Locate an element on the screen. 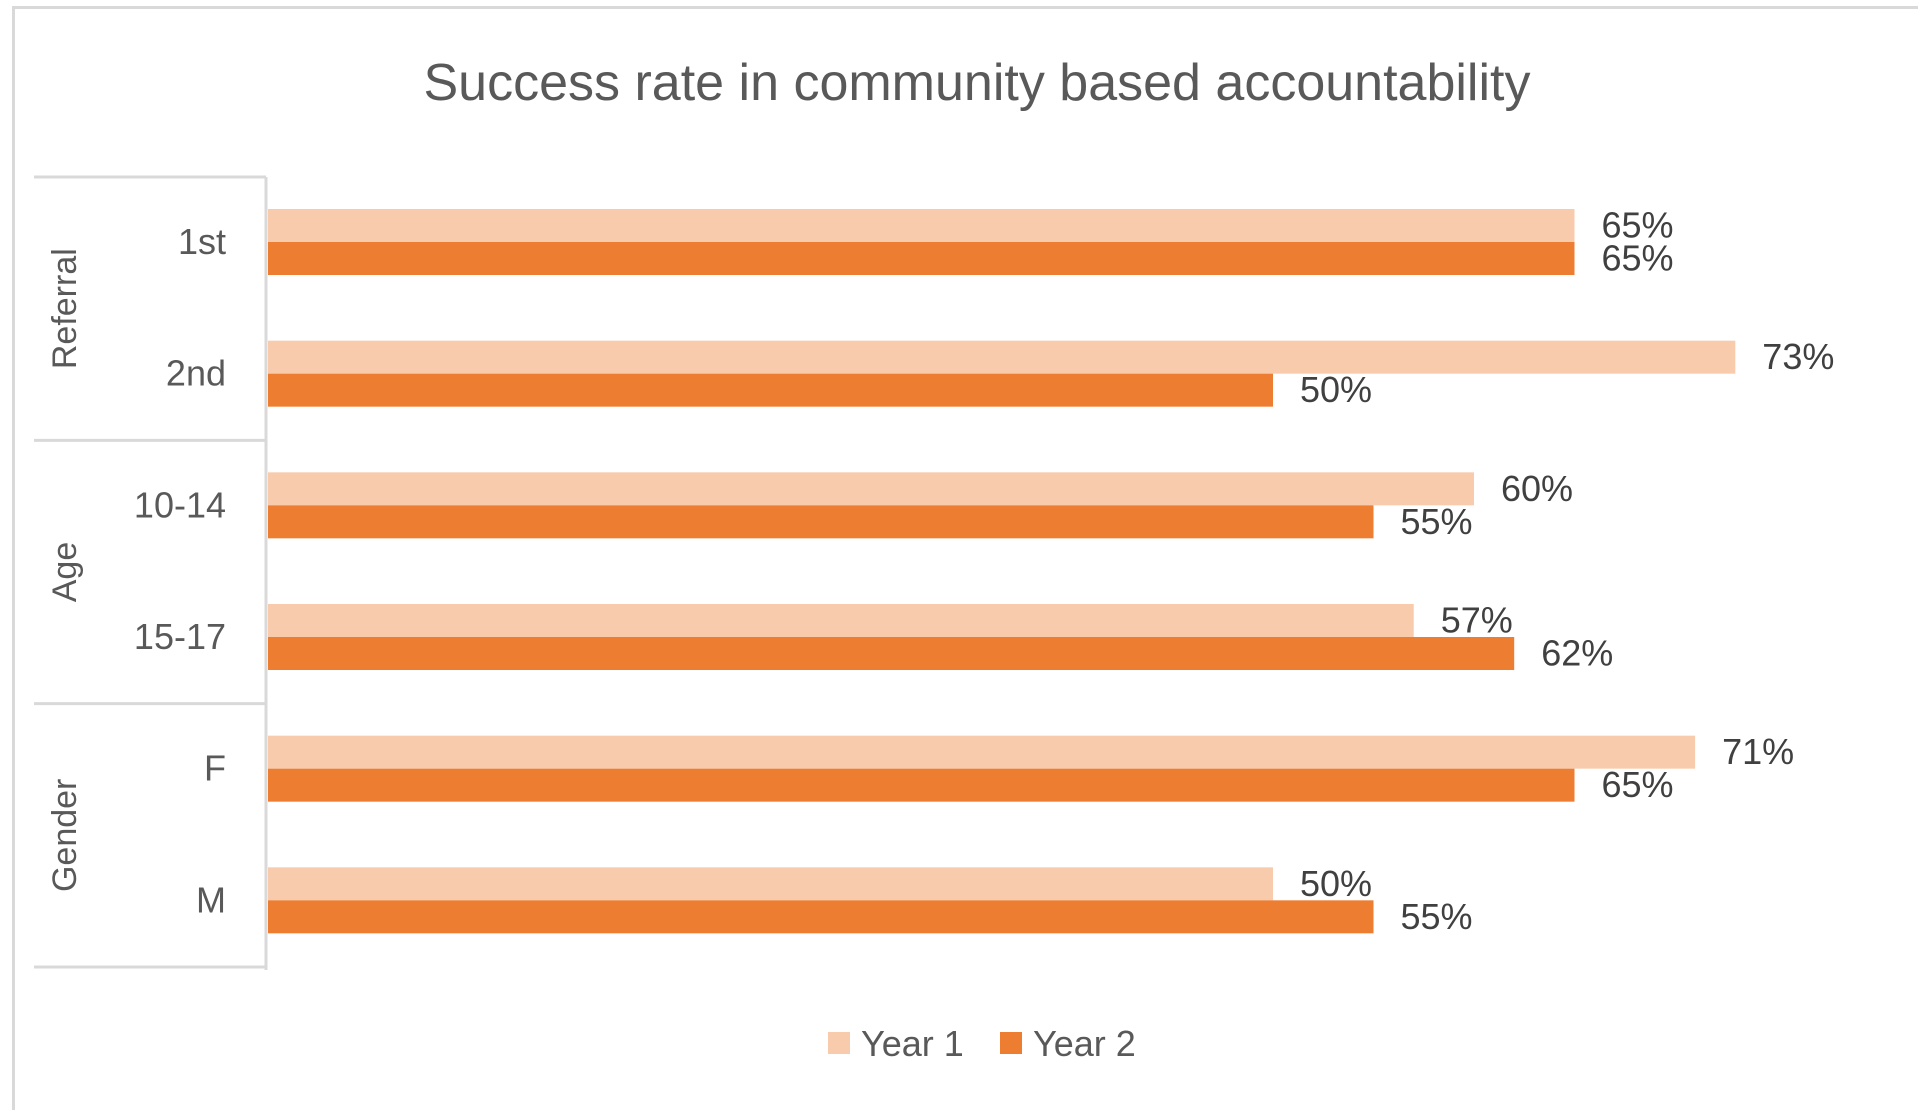  bar-year-1-1st is located at coordinates (921, 225).